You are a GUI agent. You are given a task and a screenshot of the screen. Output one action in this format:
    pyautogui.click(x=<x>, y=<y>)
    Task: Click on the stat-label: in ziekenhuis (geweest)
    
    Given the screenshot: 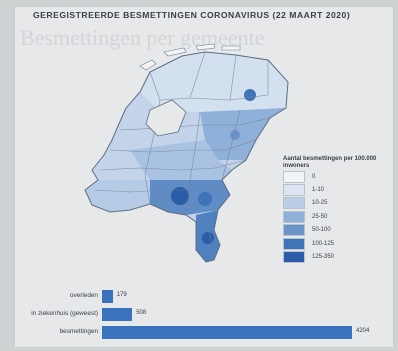 What is the action you would take?
    pyautogui.click(x=64, y=313)
    